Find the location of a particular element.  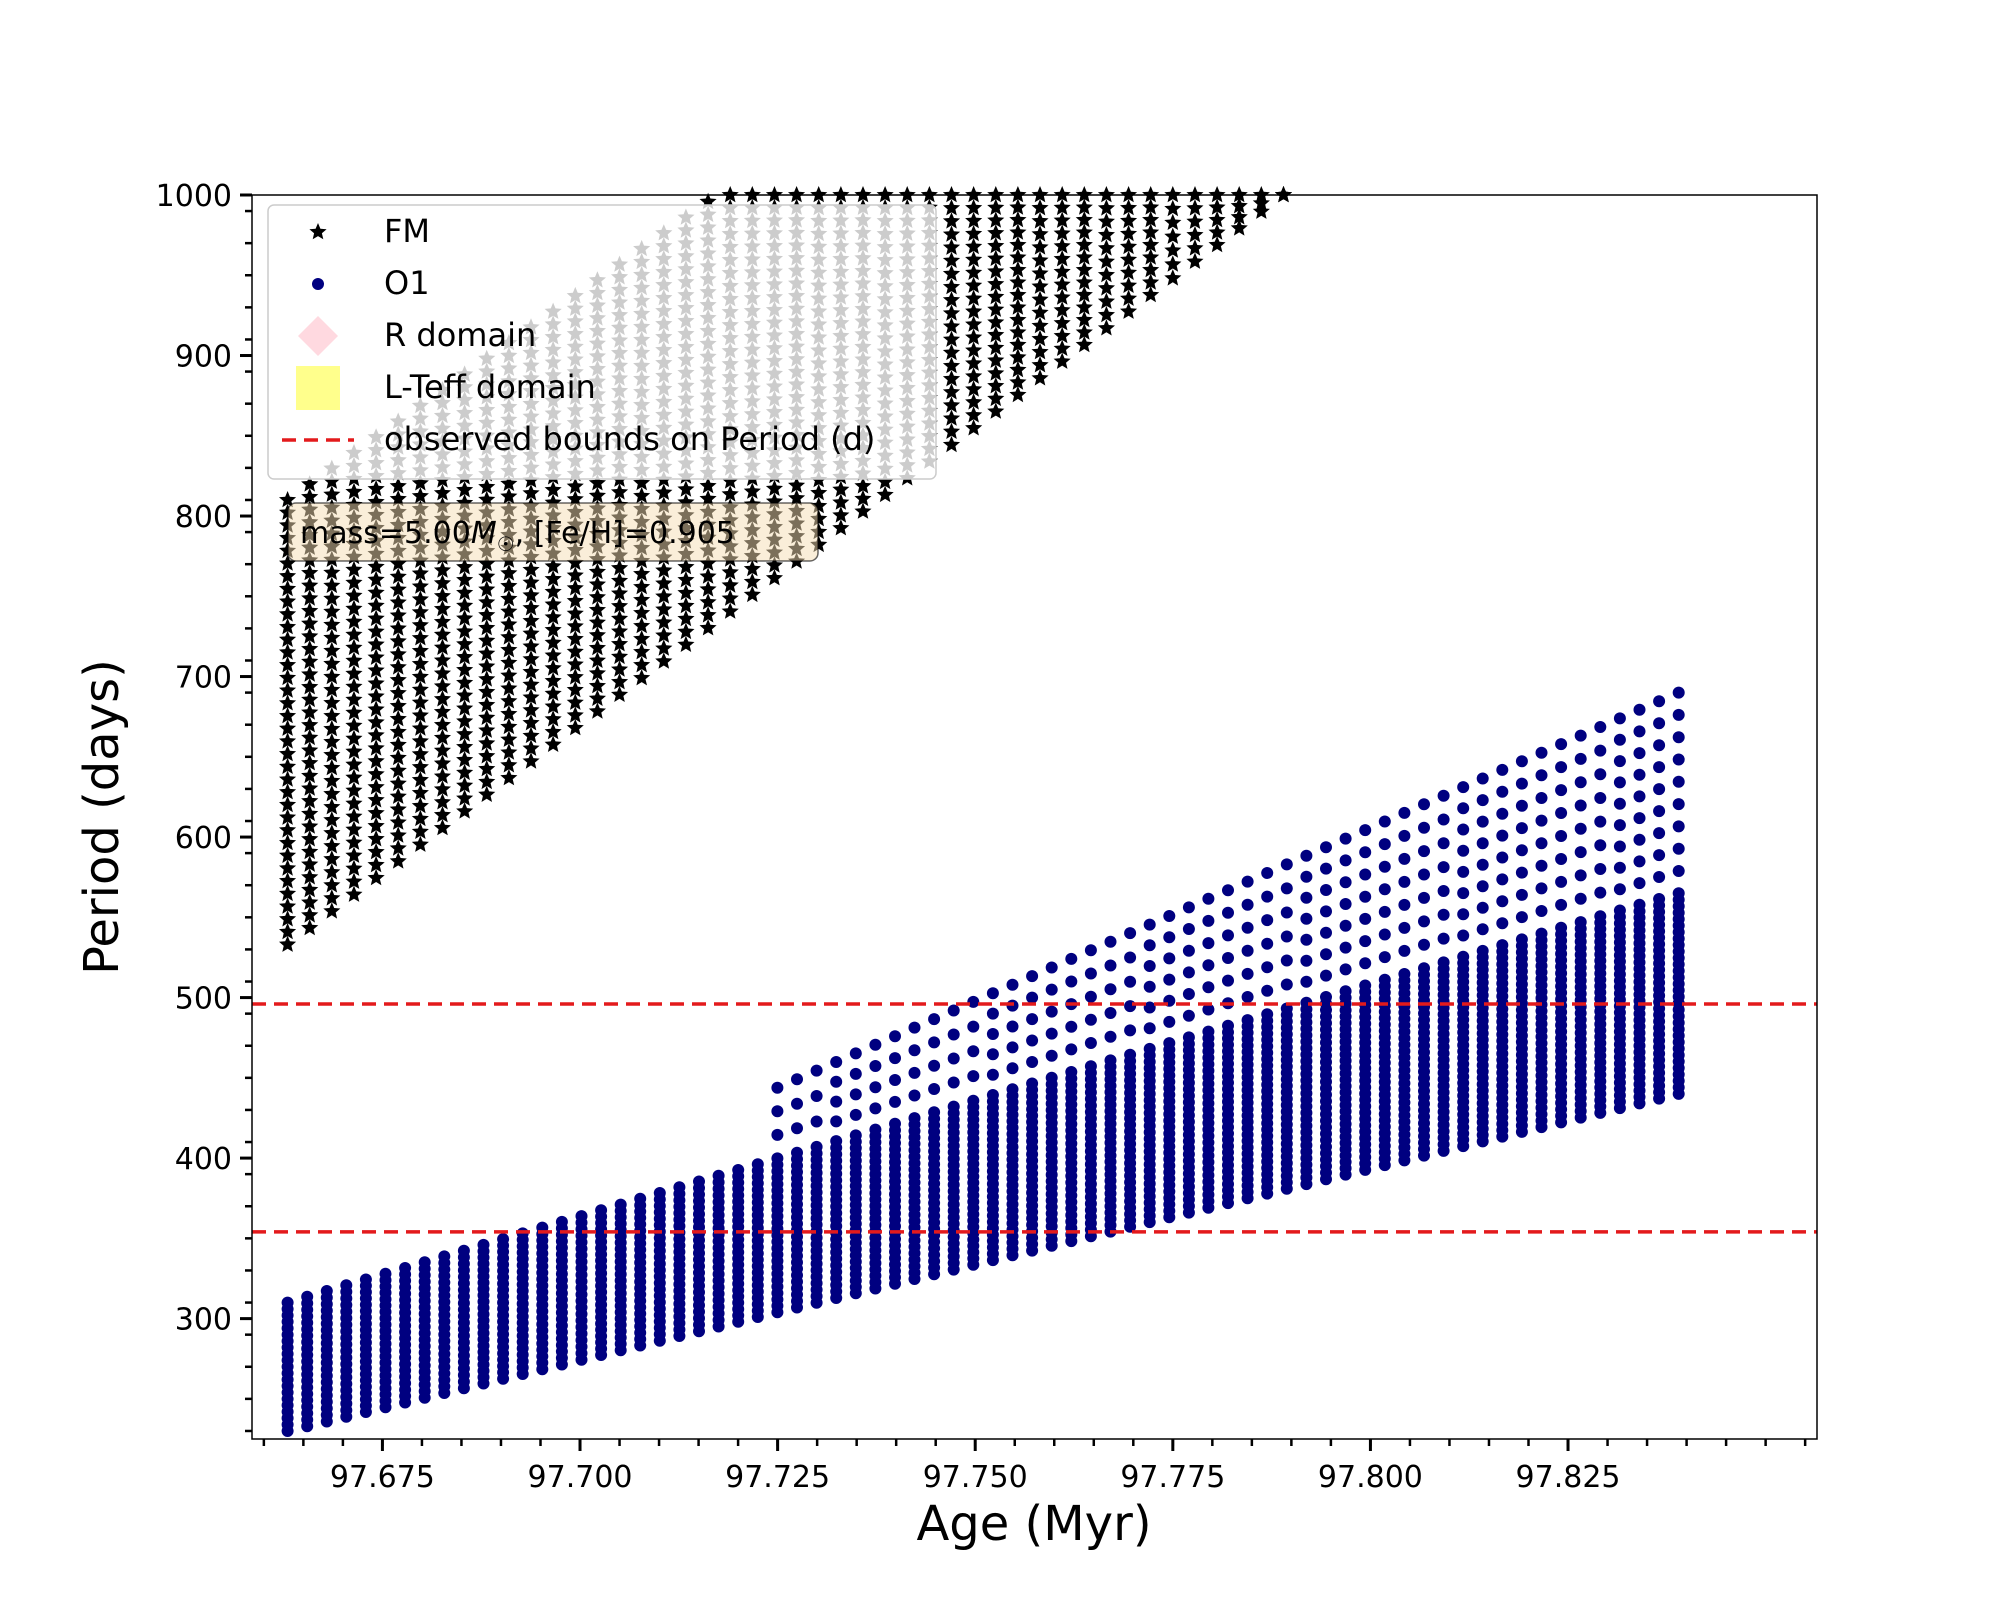

x-tick-label: 97.675 is located at coordinates (382, 1477).